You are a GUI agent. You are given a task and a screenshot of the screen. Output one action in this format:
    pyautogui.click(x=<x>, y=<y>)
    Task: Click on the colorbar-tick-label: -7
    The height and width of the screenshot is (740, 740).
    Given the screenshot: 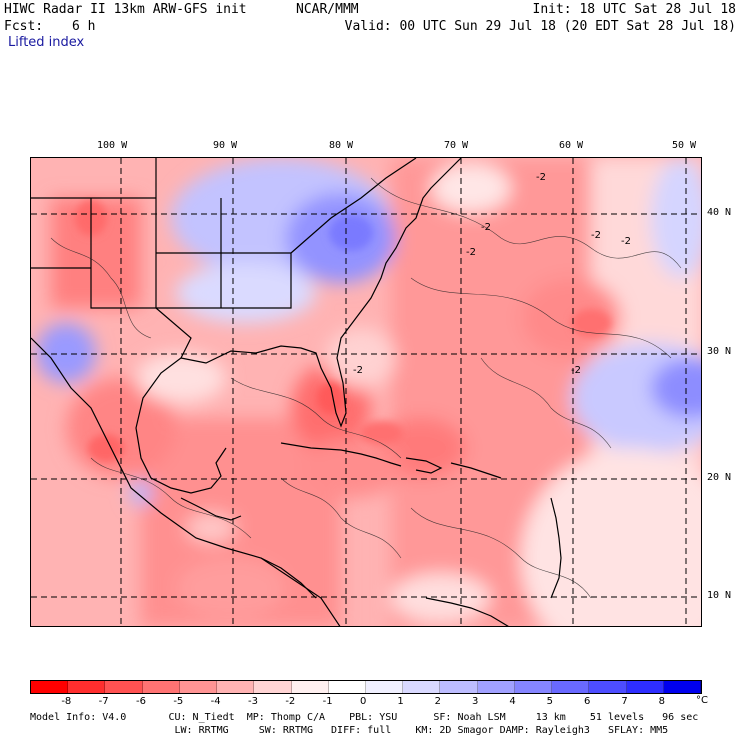 What is the action you would take?
    pyautogui.click(x=103, y=701)
    